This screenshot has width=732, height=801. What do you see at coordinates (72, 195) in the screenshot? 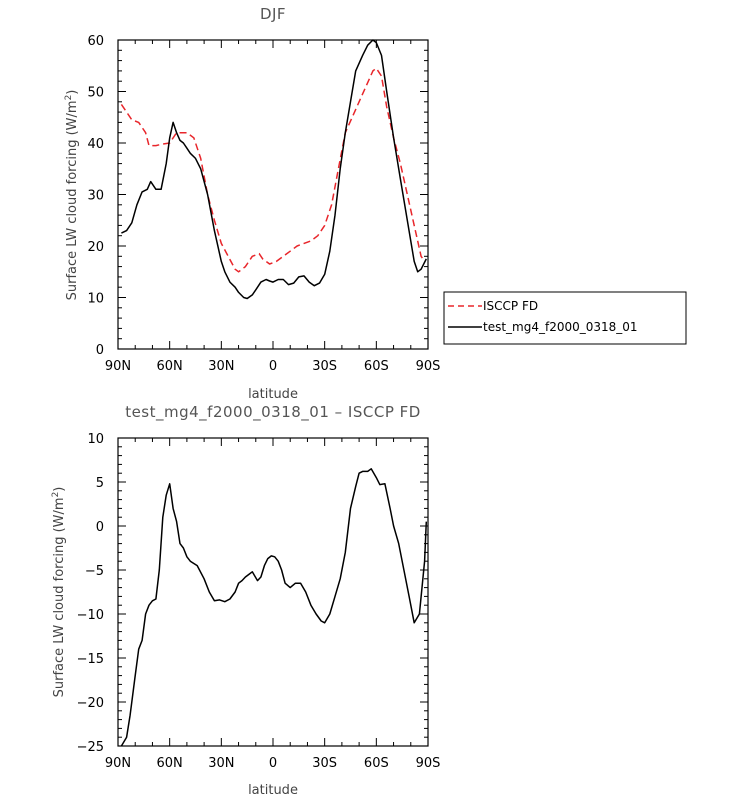
I see `top-y-axis-label: Surface LW cloud forcing (W/m2)` at bounding box center [72, 195].